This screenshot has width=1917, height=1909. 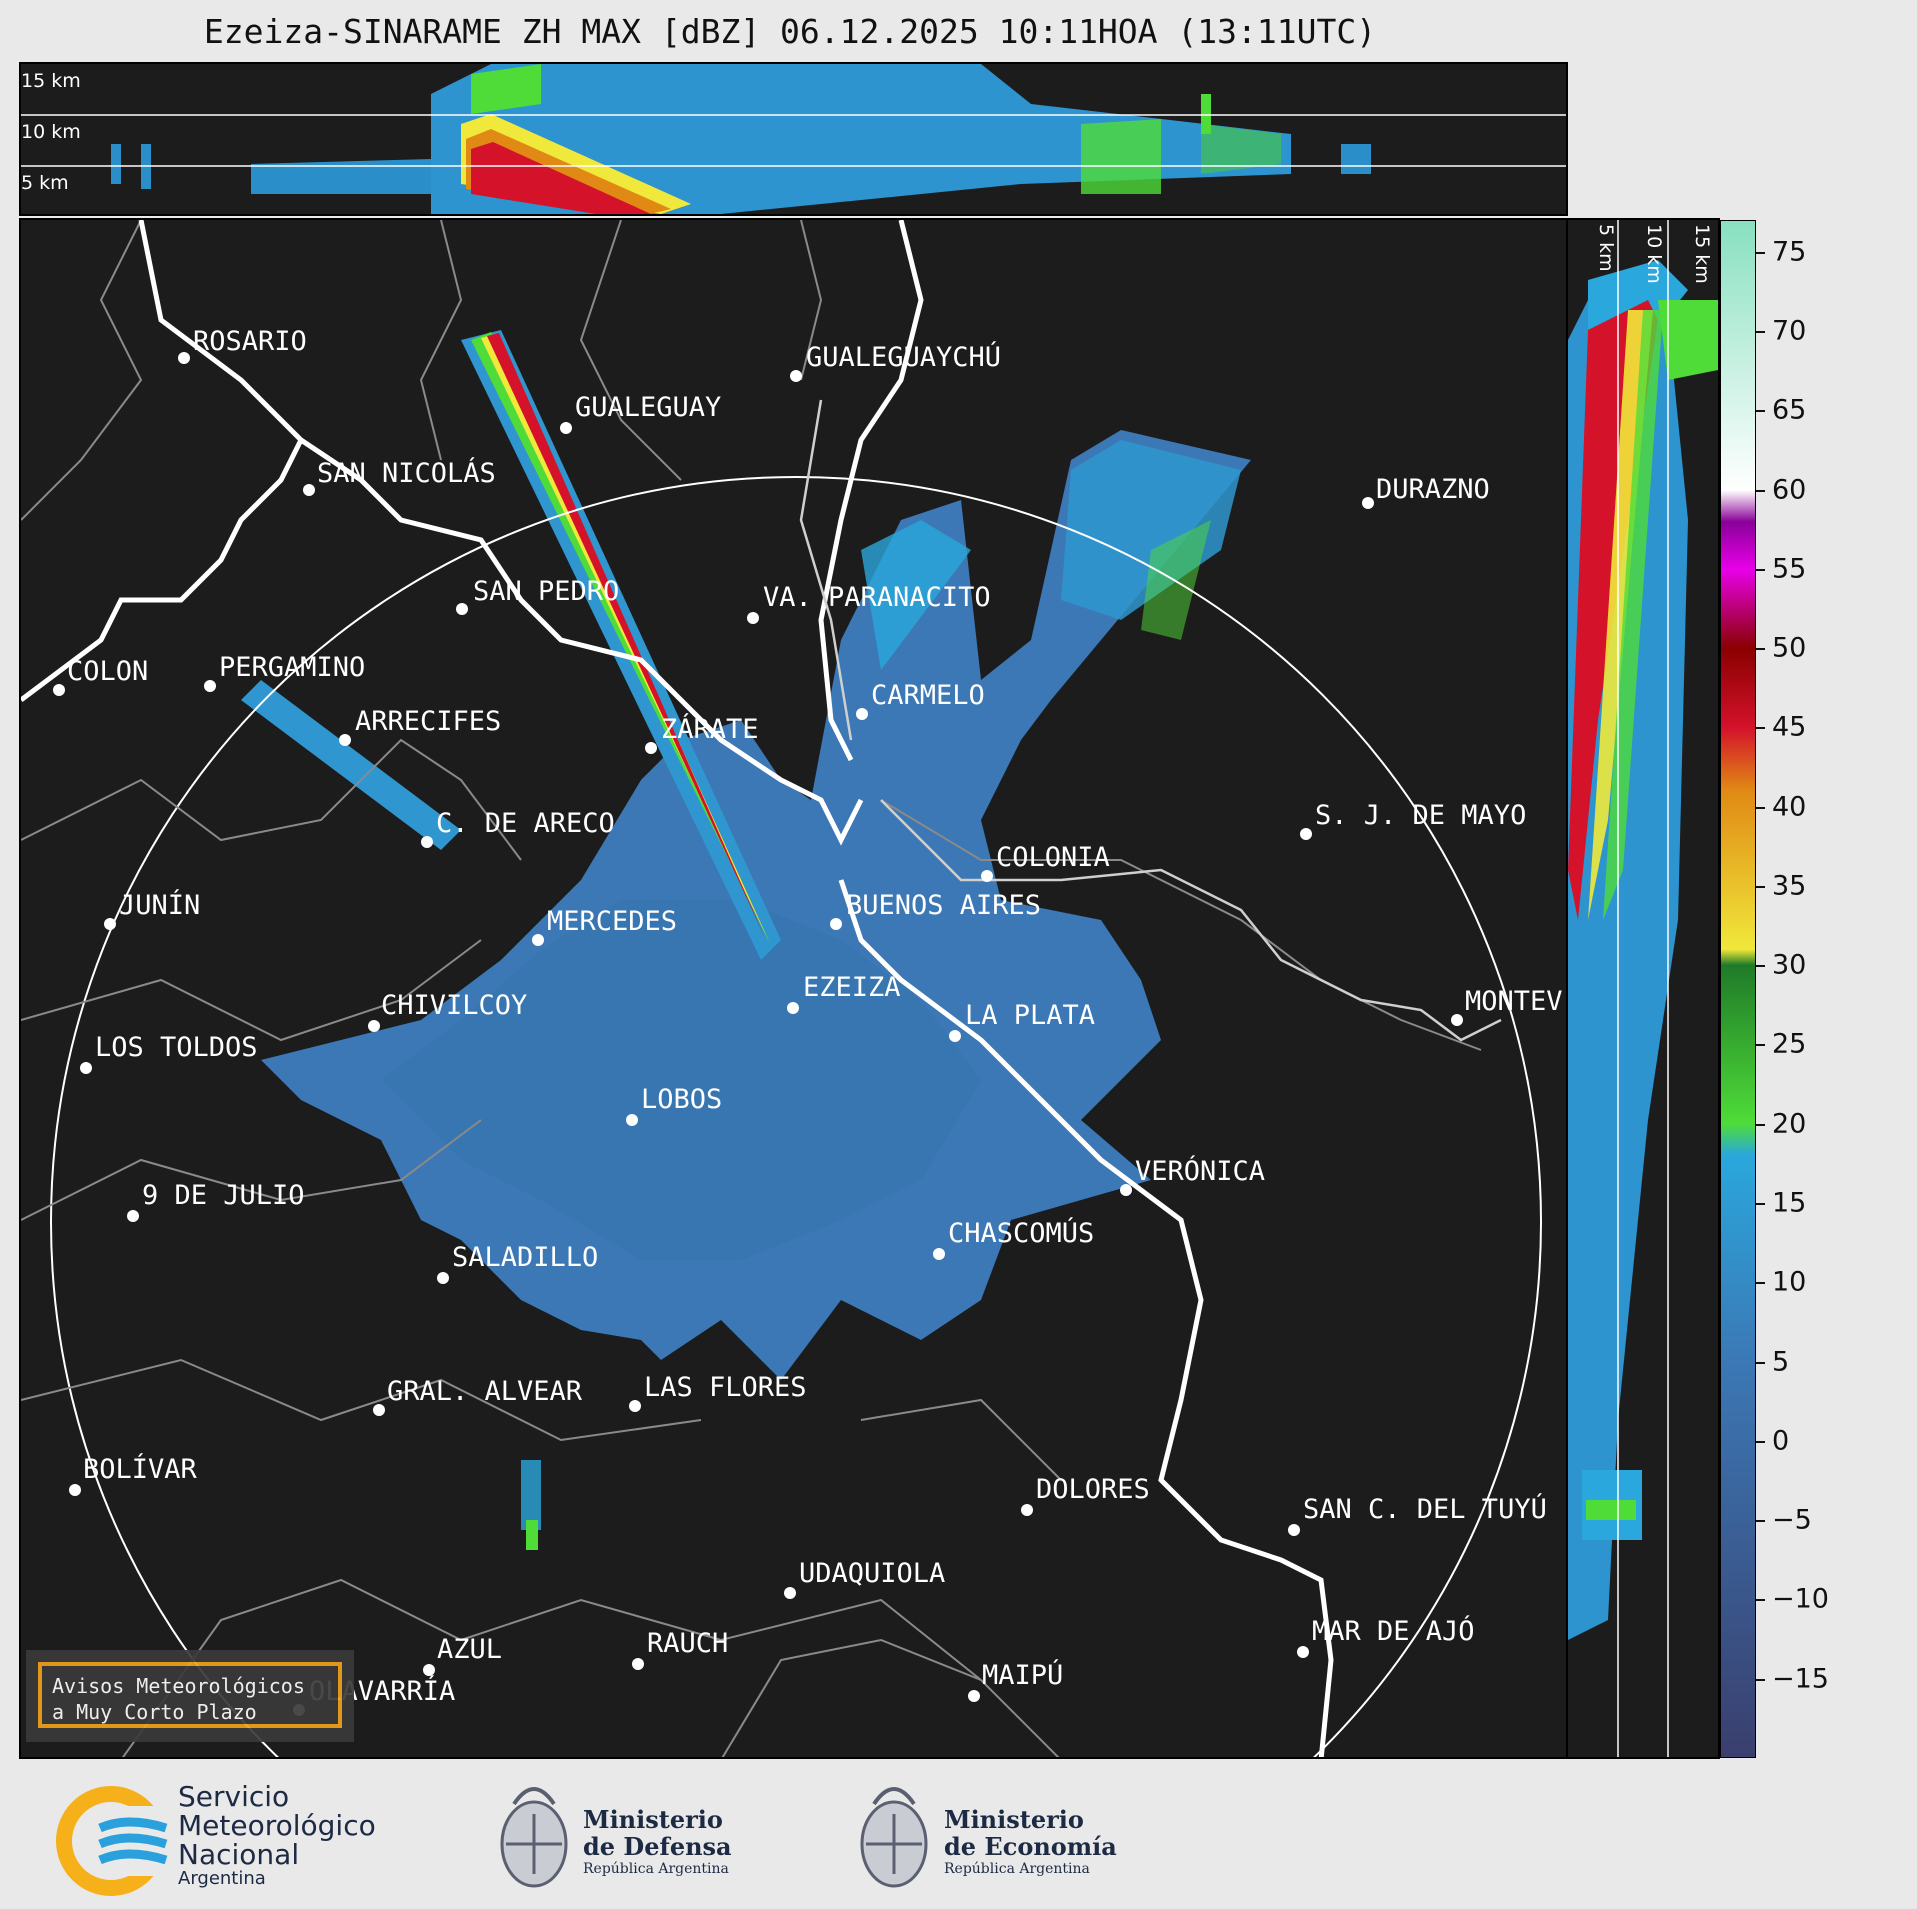 What do you see at coordinates (1093, 1489) in the screenshot?
I see `city-label-dolores: DOLORES` at bounding box center [1093, 1489].